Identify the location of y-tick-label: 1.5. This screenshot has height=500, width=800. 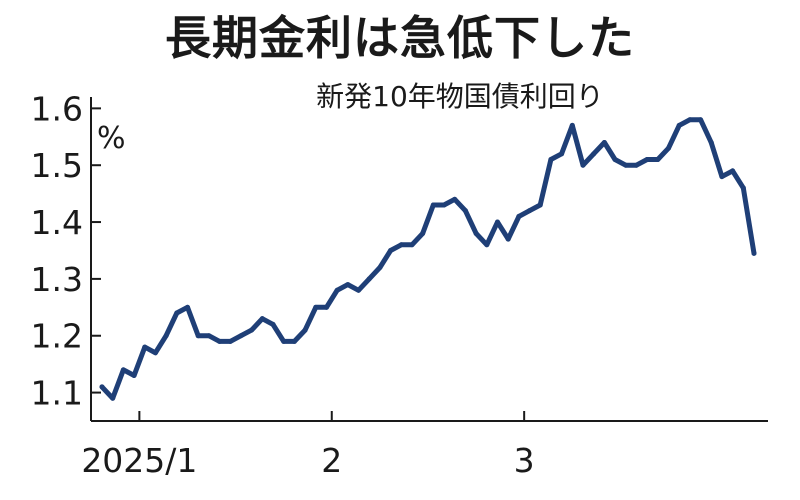
(57, 165).